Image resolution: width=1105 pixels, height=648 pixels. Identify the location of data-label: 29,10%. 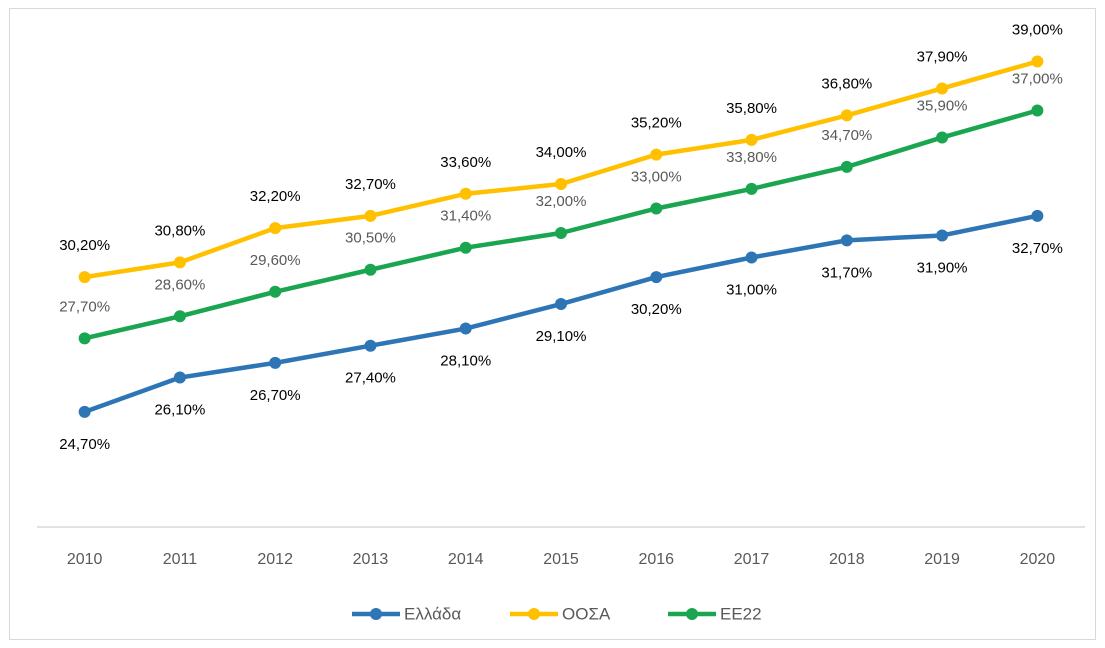
(561, 336).